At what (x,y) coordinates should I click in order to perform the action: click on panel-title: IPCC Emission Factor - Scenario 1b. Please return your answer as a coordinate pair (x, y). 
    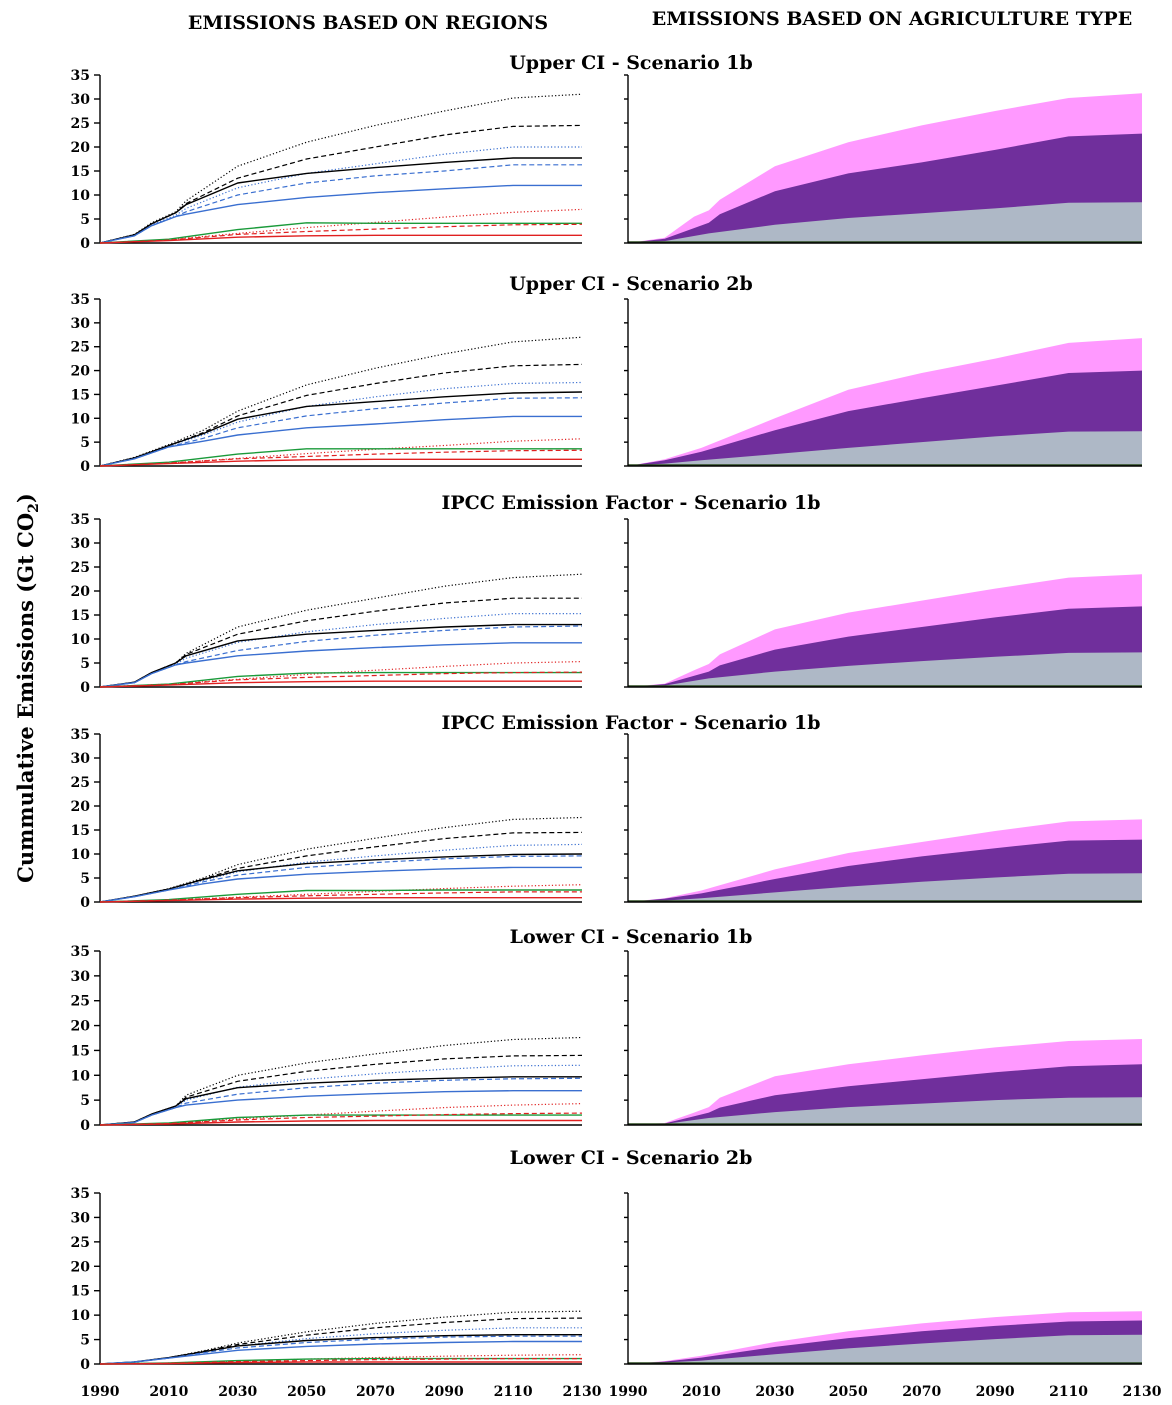
    Looking at the image, I should click on (631, 723).